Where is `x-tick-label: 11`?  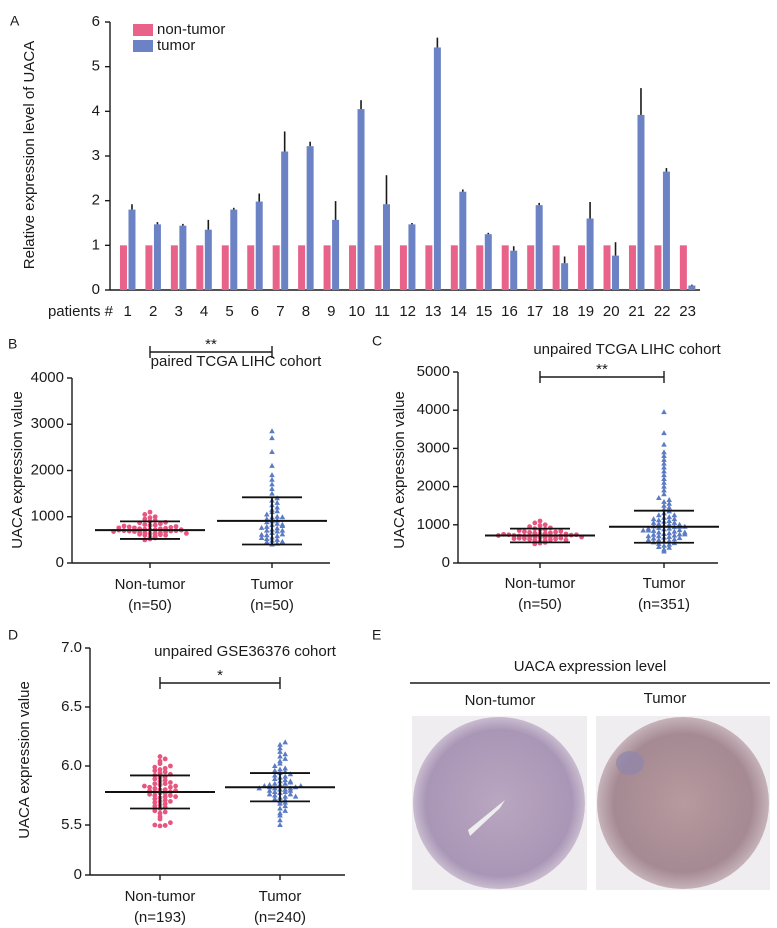
x-tick-label: 11 is located at coordinates (382, 311).